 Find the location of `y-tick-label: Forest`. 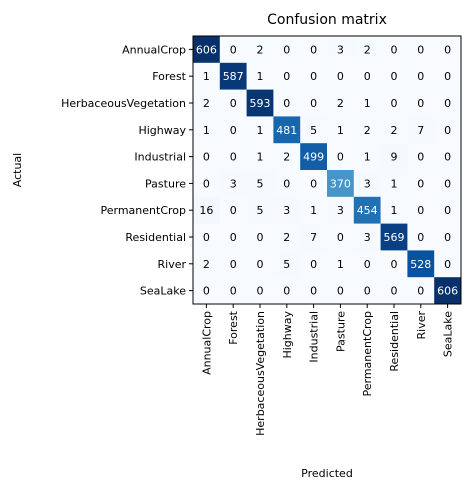

y-tick-label: Forest is located at coordinates (169, 76).